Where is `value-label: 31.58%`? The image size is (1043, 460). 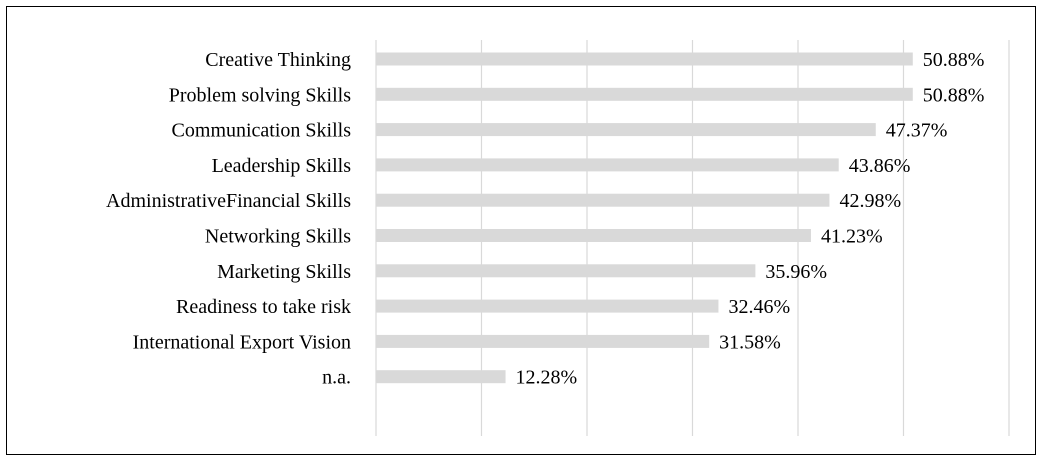
value-label: 31.58% is located at coordinates (750, 342).